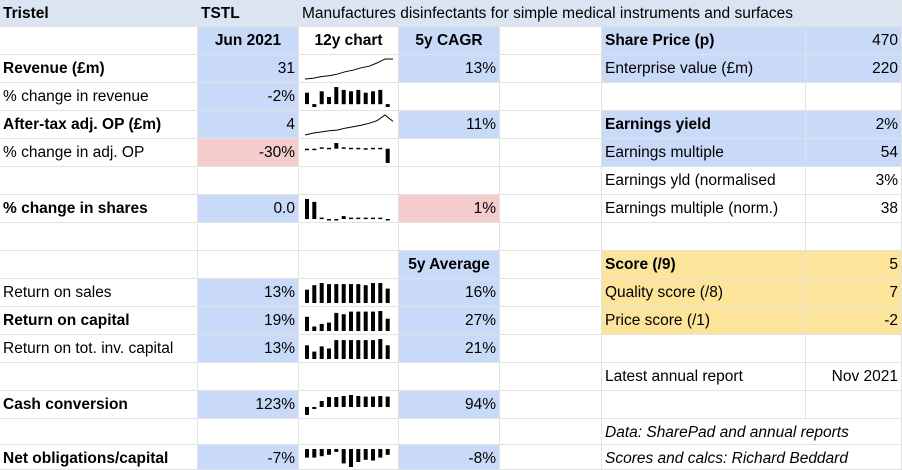 This screenshot has height=470, width=902. I want to click on em-label: Earnings multiple, so click(704, 153).